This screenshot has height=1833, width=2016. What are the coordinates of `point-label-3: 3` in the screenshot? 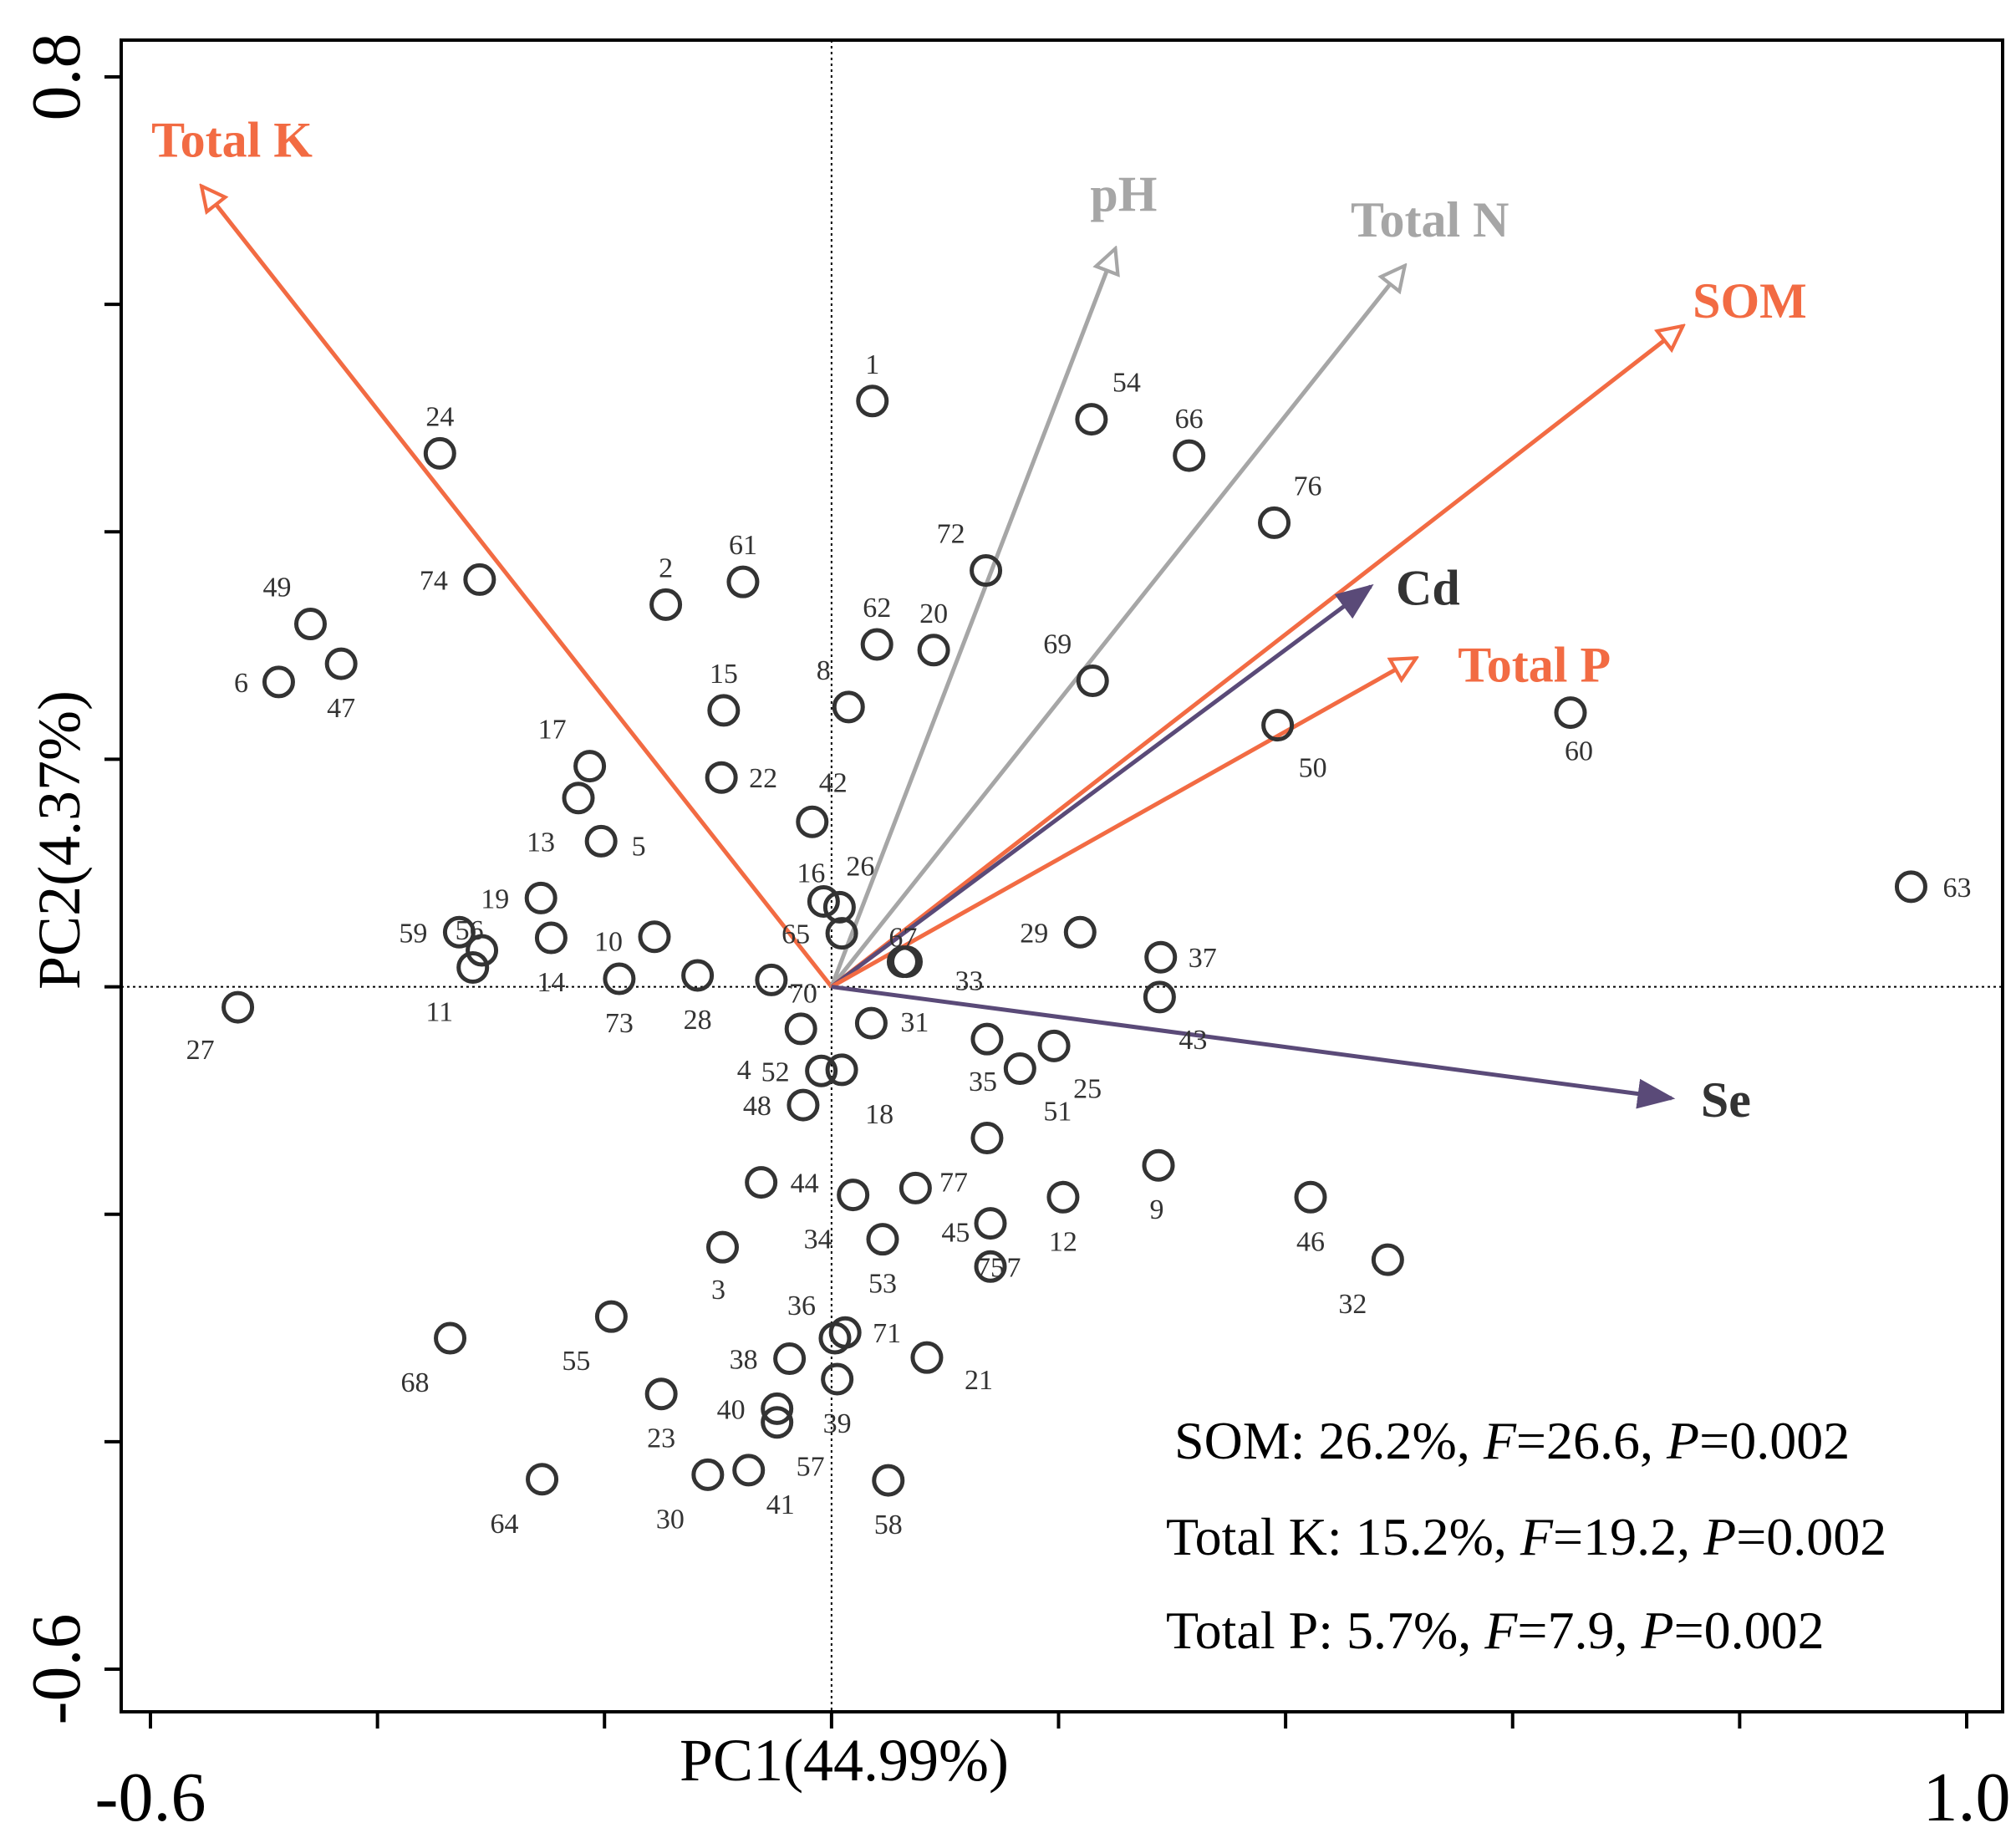 It's located at (718, 1290).